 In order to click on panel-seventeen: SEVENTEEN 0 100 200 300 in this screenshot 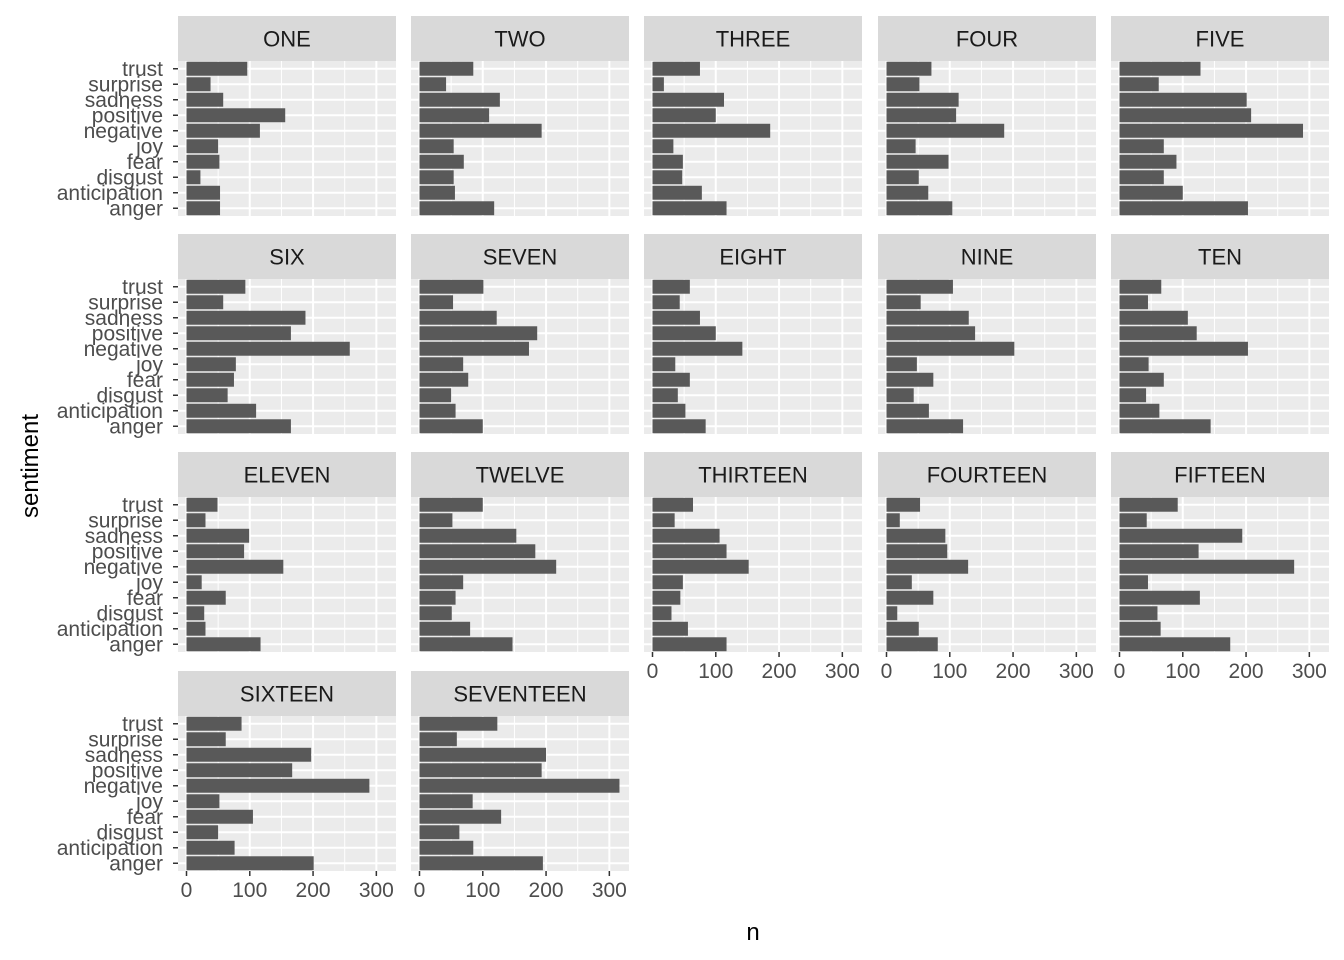, I will do `click(520, 786)`.